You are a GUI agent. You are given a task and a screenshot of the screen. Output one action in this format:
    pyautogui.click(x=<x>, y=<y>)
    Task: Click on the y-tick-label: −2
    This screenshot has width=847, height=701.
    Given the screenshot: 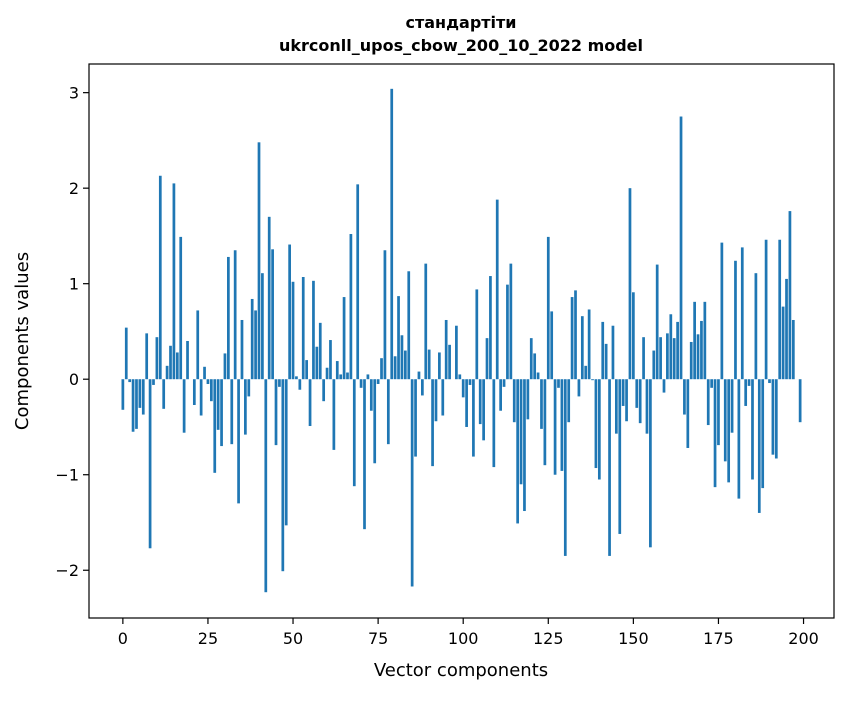 What is the action you would take?
    pyautogui.click(x=67, y=570)
    